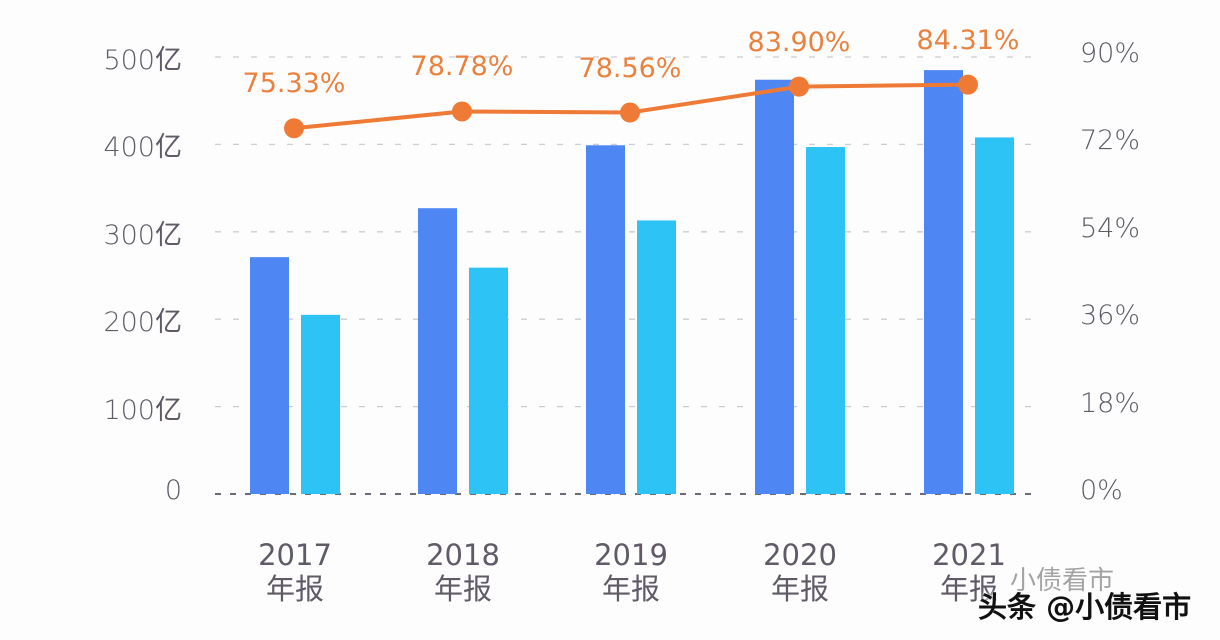 This screenshot has height=640, width=1220. What do you see at coordinates (142, 235) in the screenshot?
I see `left-axis-tick: 300亿` at bounding box center [142, 235].